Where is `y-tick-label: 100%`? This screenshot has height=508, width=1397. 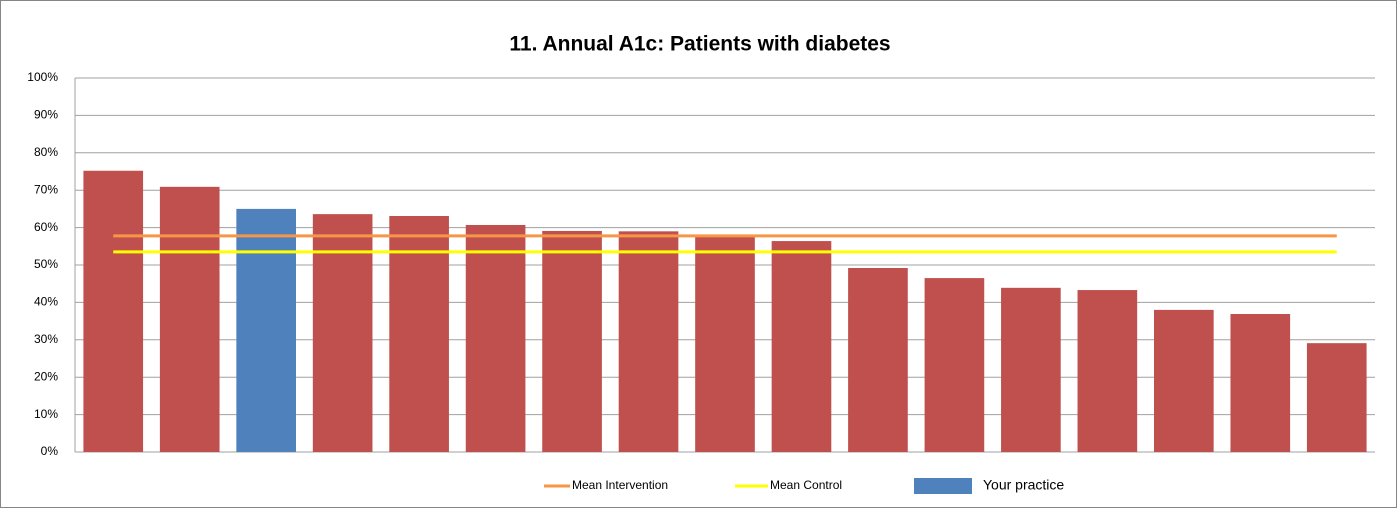 y-tick-label: 100% is located at coordinates (42, 77).